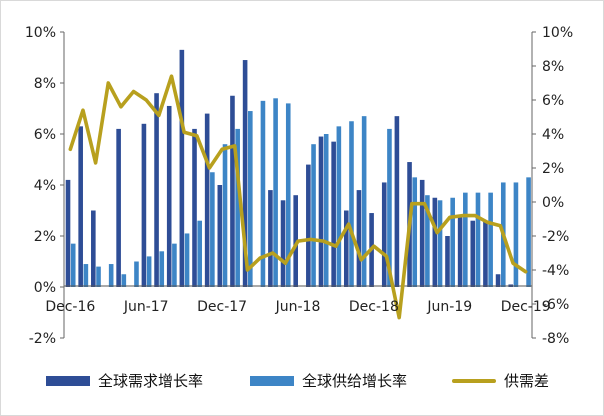 This screenshot has width=604, height=416. Describe the element at coordinates (45, 237) in the screenshot. I see `y-left-tick-label: 2%` at that location.